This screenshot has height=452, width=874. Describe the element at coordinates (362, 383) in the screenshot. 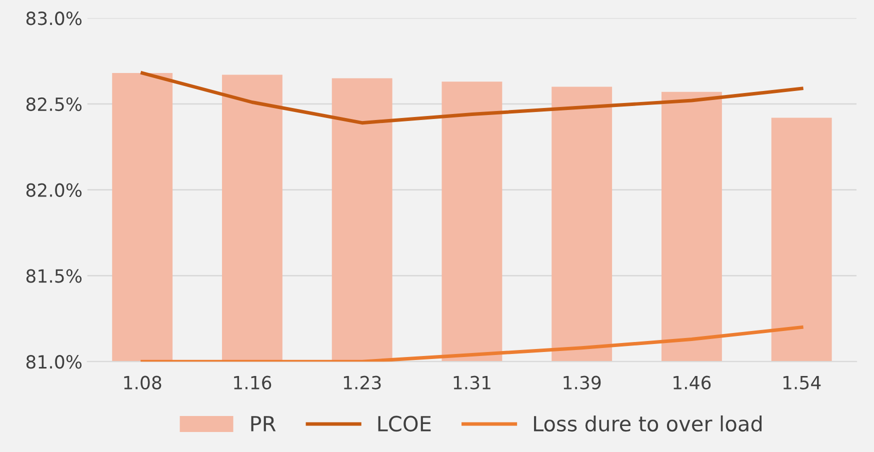

I see `x-tick-label: 1.23` at that location.